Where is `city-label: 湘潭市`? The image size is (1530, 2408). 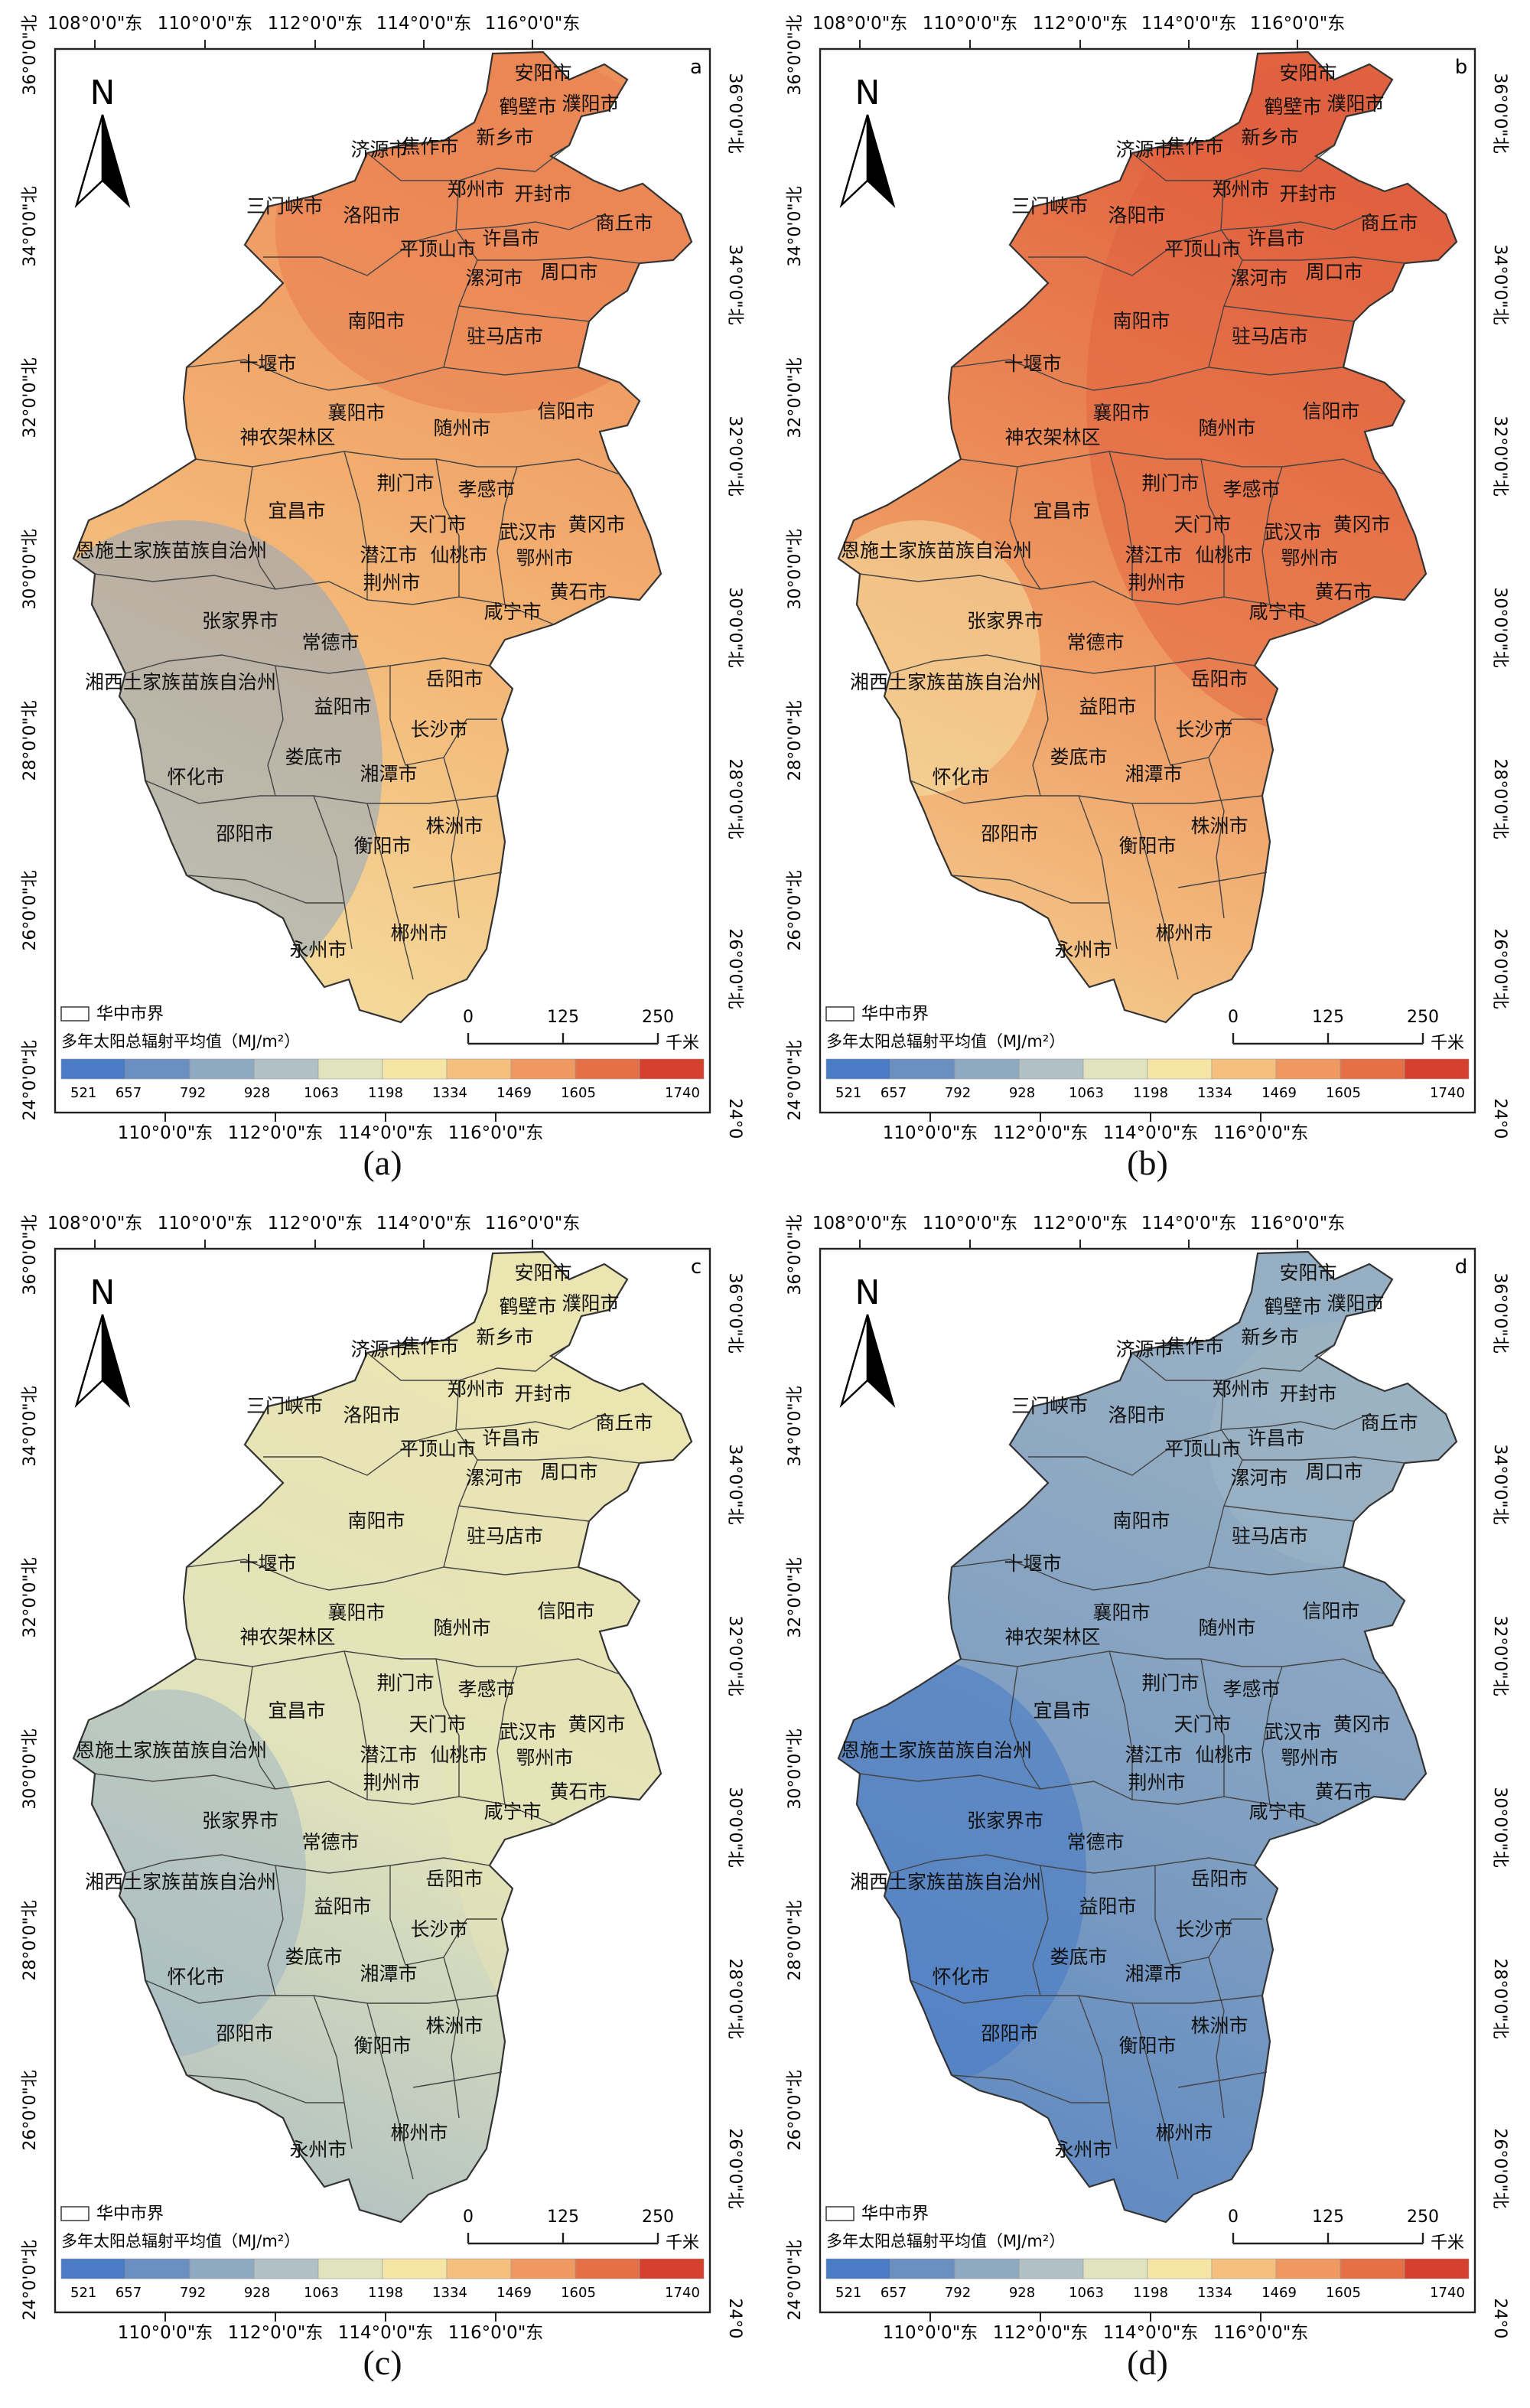 city-label: 湘潭市 is located at coordinates (1153, 774).